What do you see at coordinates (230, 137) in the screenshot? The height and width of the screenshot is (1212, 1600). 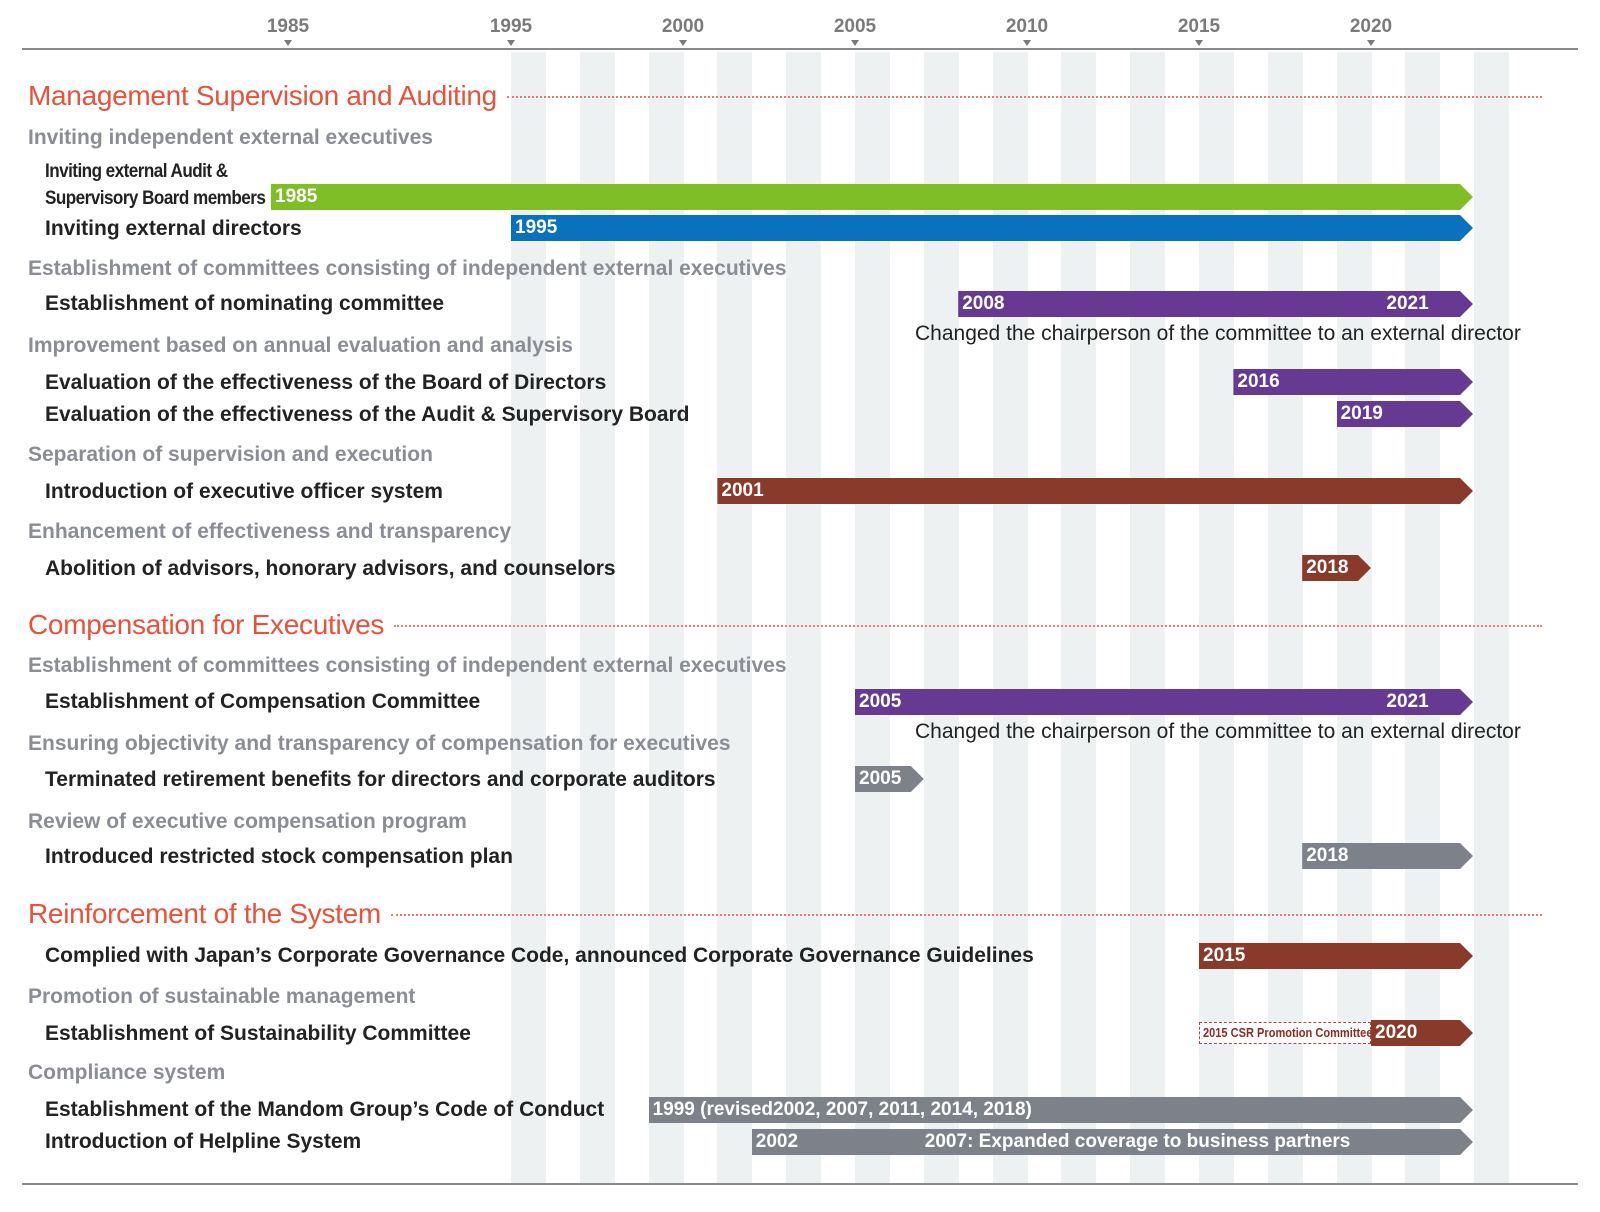 I see `group-heading: Inviting independent external executives` at bounding box center [230, 137].